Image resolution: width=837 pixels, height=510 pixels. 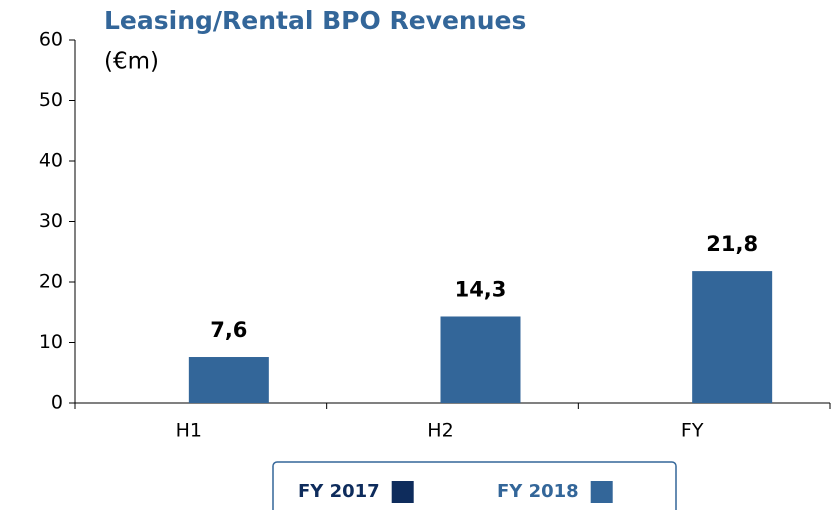 What do you see at coordinates (131, 62) in the screenshot?
I see `chart-subtitle: (€m)` at bounding box center [131, 62].